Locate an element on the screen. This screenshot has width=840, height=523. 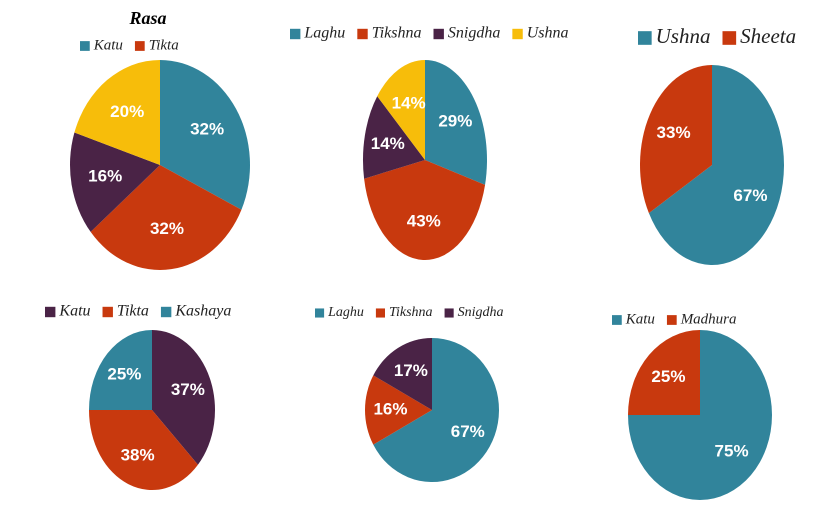
legend-label: Kashaya is located at coordinates (202, 311).